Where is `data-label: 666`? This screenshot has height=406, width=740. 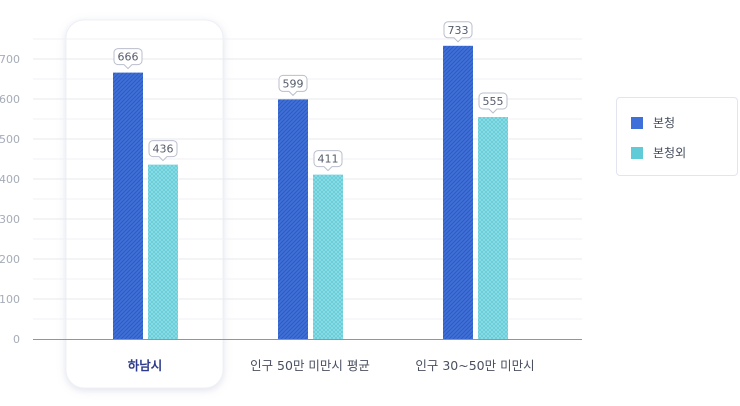 data-label: 666 is located at coordinates (128, 57).